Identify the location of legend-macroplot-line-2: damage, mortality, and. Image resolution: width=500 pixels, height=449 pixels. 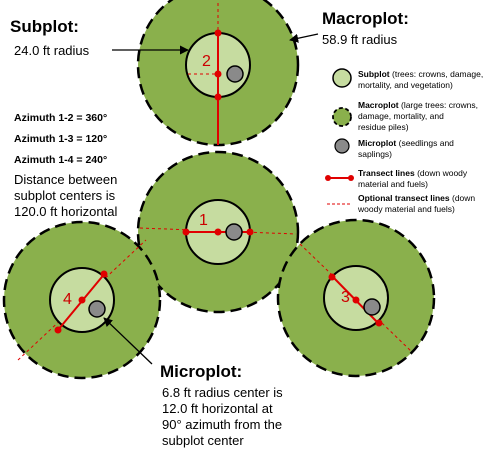
(401, 116).